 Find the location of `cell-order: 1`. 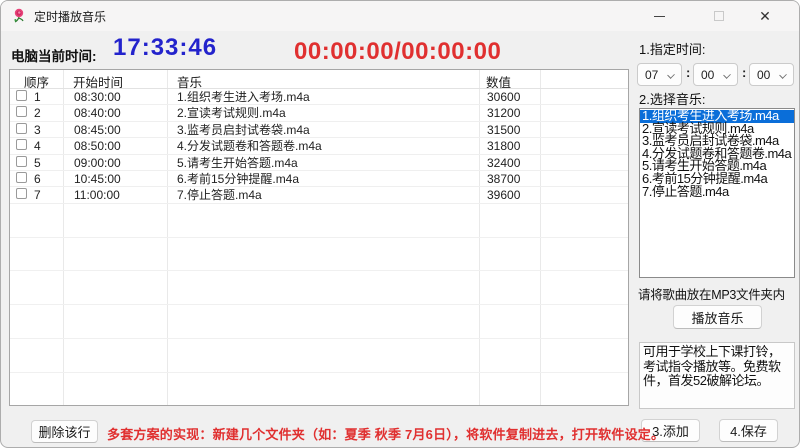

cell-order: 1 is located at coordinates (37, 97).